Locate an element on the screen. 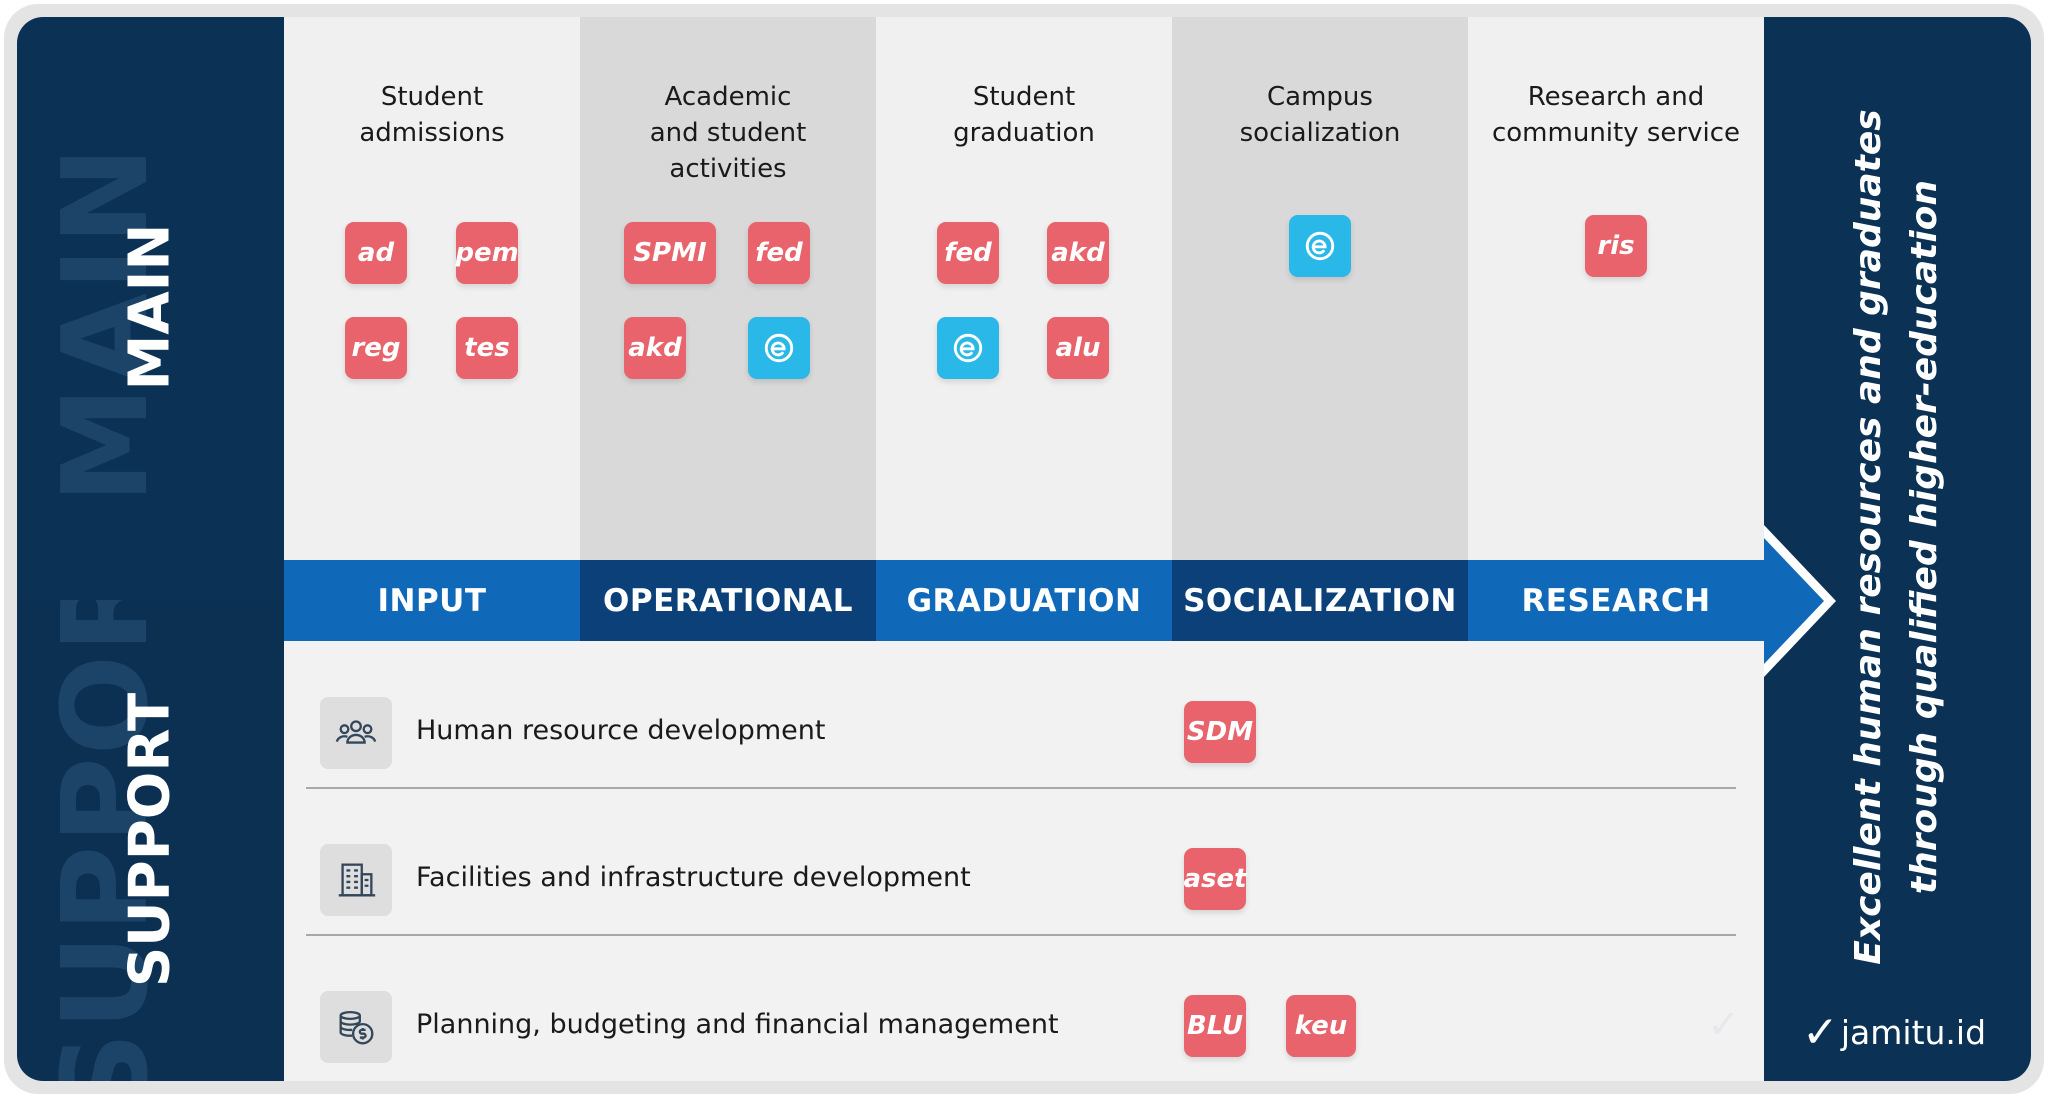  chip-ad: ad is located at coordinates (376, 253).